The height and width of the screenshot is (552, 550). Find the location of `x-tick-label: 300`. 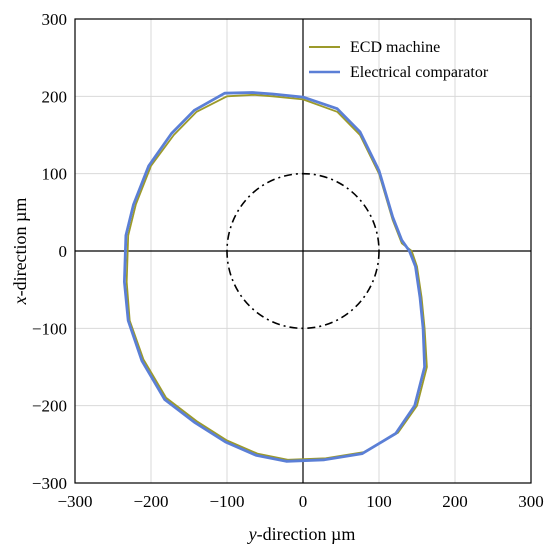

x-tick-label: 300 is located at coordinates (531, 501).